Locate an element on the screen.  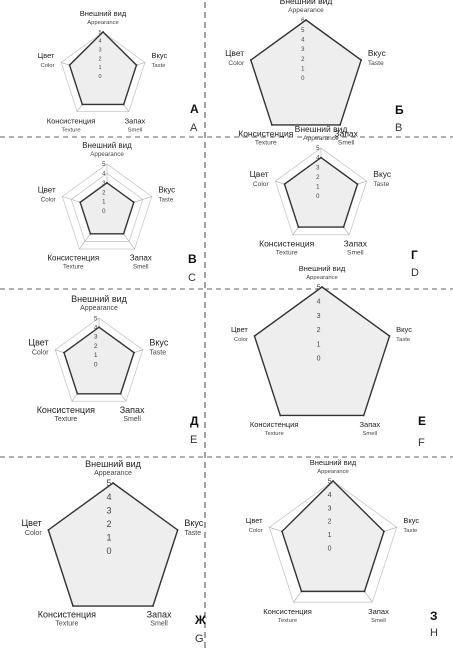
panel-letter-ru: А is located at coordinates (194, 109).